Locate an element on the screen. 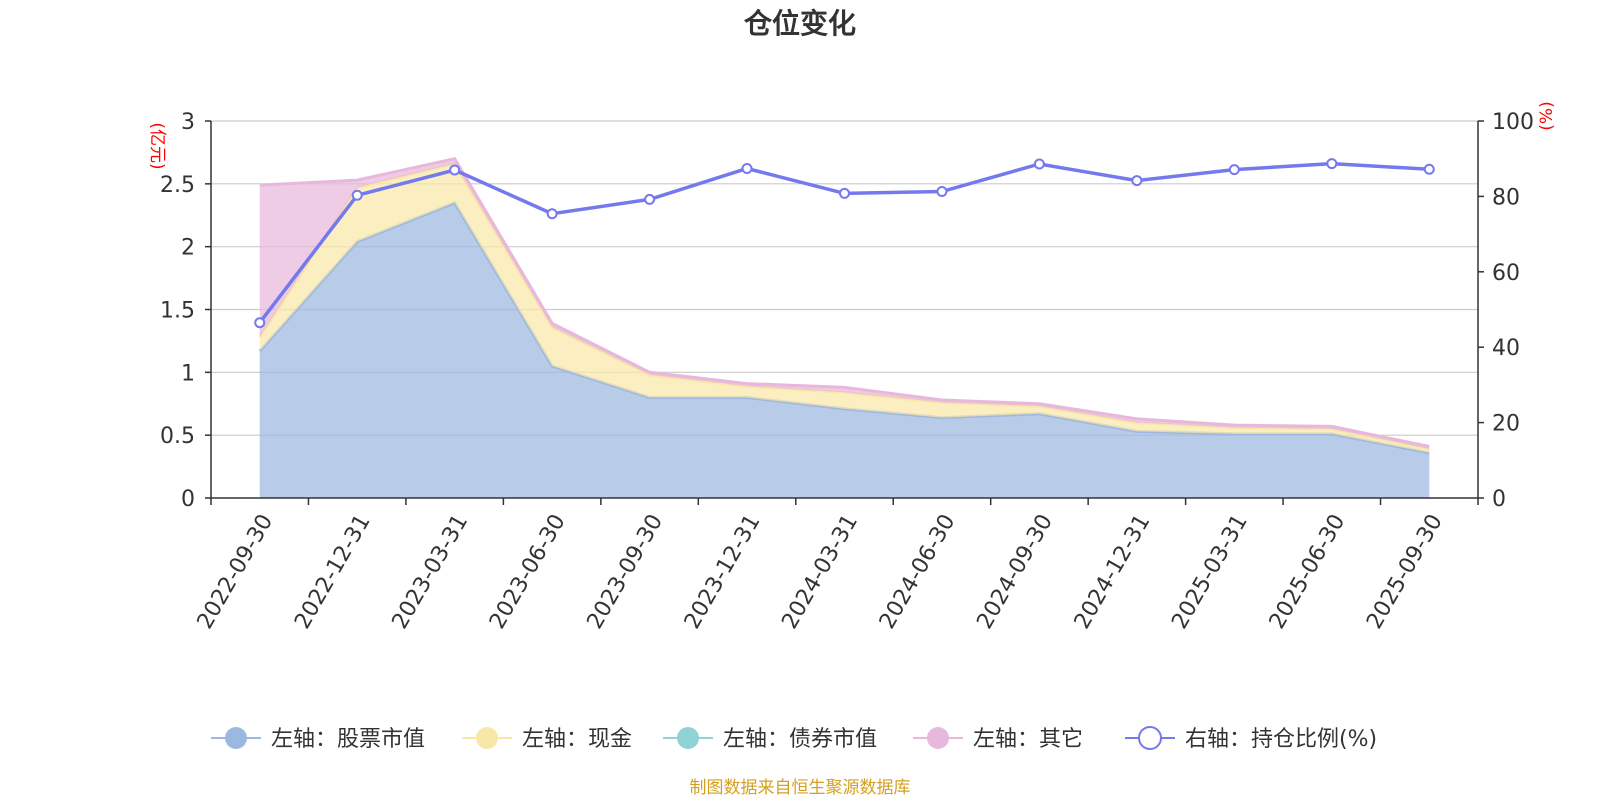 The height and width of the screenshot is (800, 1600). left-axis-tick-label: 2 is located at coordinates (188, 248).